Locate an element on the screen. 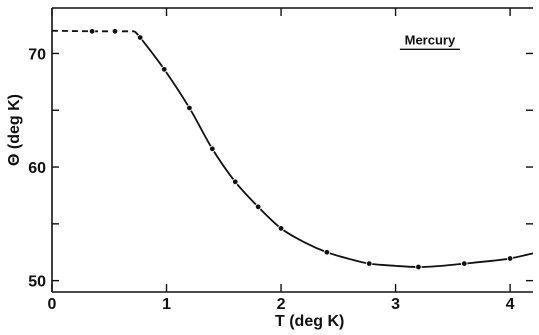  x-axis-title: T (deg K) is located at coordinates (309, 321).